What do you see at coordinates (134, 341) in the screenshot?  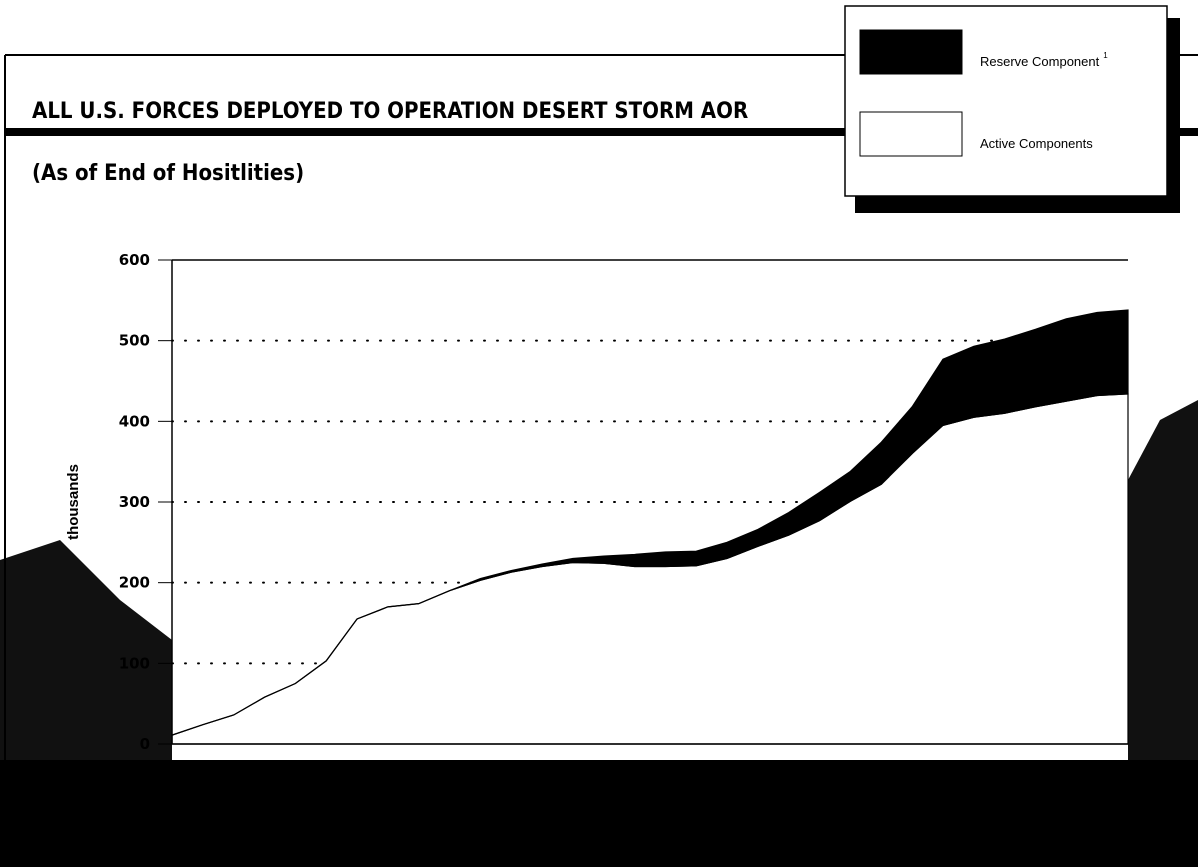 I see `y-tick-label: 500` at bounding box center [134, 341].